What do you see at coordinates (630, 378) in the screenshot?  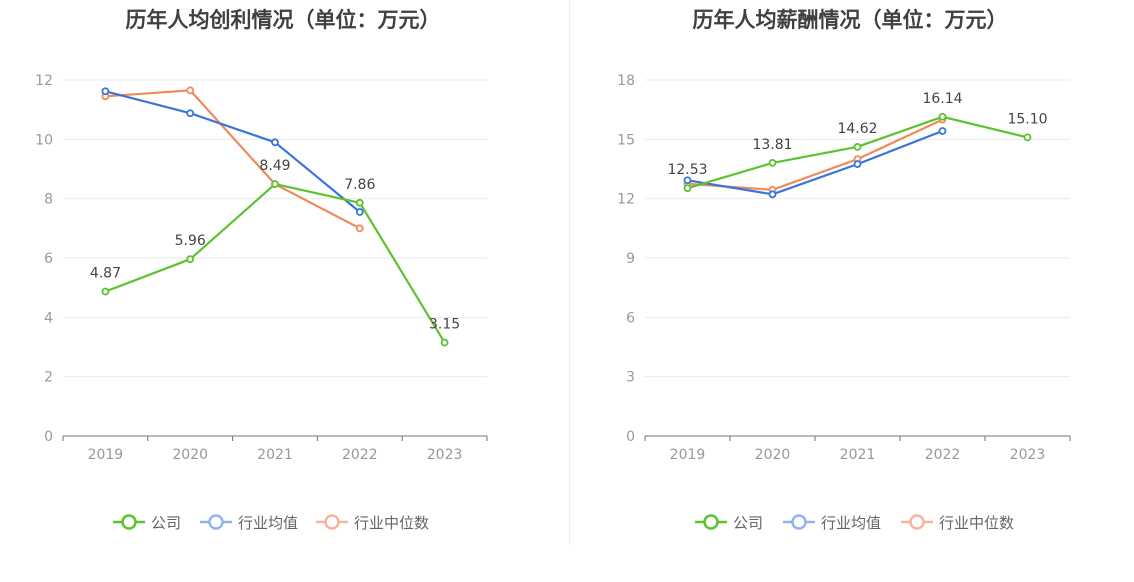 I see `y-tick-label: 3` at bounding box center [630, 378].